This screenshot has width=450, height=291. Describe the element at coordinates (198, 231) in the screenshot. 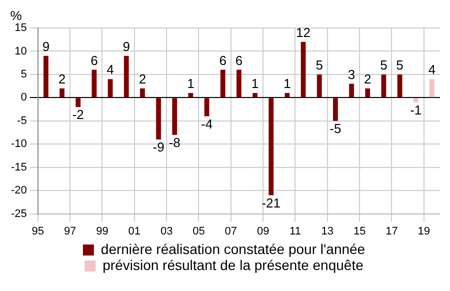

I see `x-tick-label: 05` at that location.